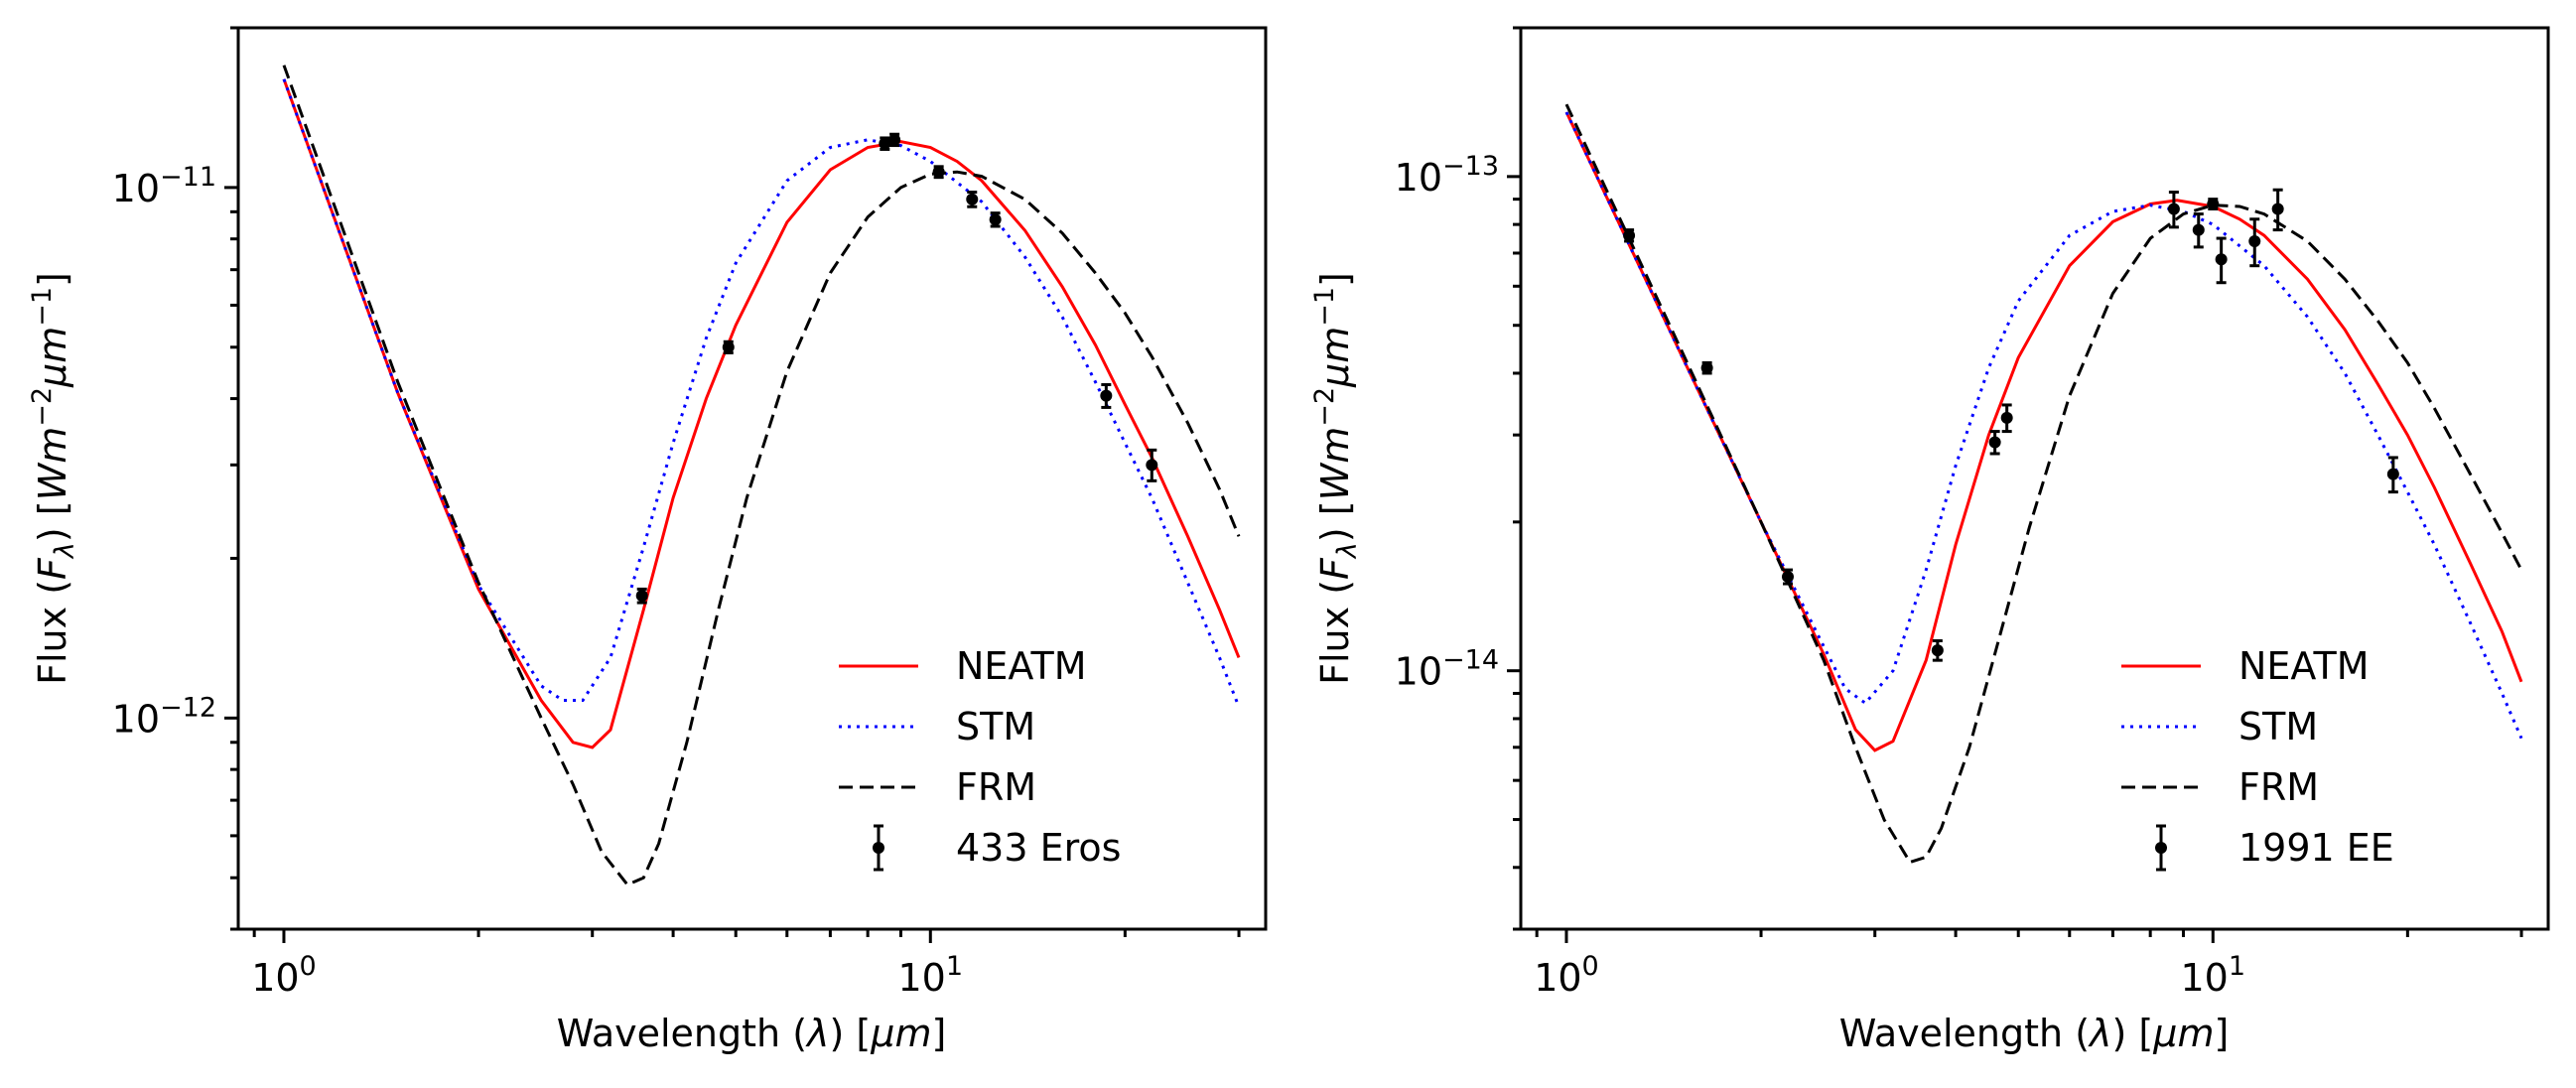 This screenshot has height=1088, width=2576. Describe the element at coordinates (1447, 669) in the screenshot. I see `y-tick-label: 10−14` at that location.